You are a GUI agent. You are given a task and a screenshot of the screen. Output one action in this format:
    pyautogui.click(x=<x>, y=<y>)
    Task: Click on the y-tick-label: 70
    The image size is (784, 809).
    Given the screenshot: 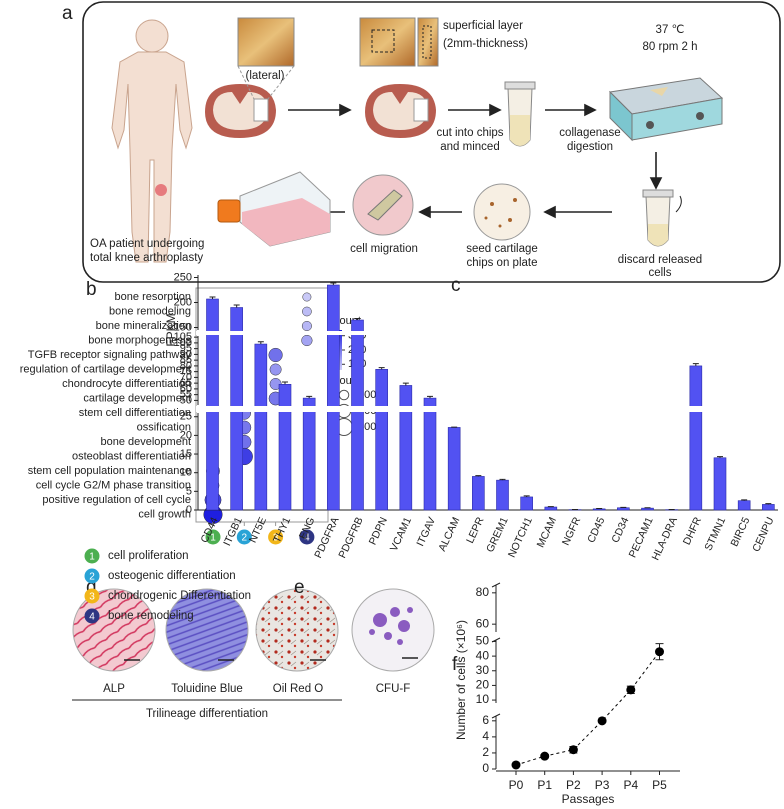 What is the action you would take?
    pyautogui.click(x=186, y=377)
    